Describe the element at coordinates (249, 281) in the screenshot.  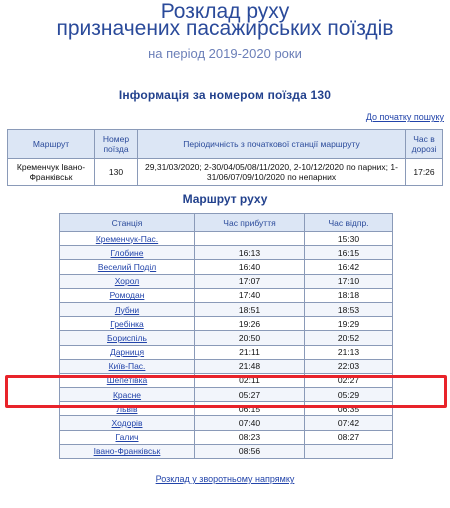
I see `arrival-cell: 17:07` at that location.